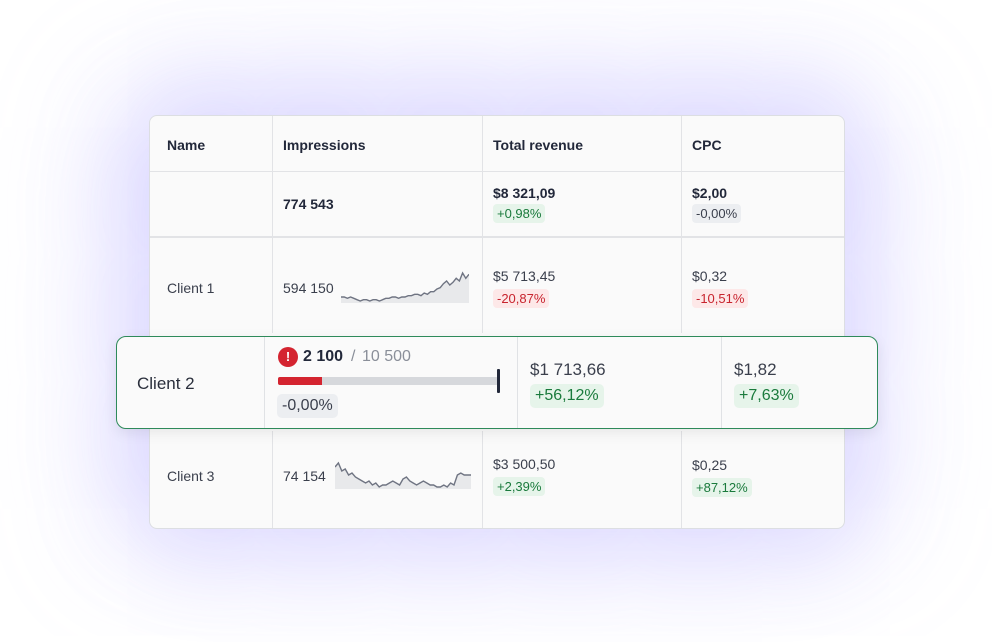 This screenshot has width=992, height=642. Describe the element at coordinates (166, 383) in the screenshot. I see `client-name: Client 2` at that location.